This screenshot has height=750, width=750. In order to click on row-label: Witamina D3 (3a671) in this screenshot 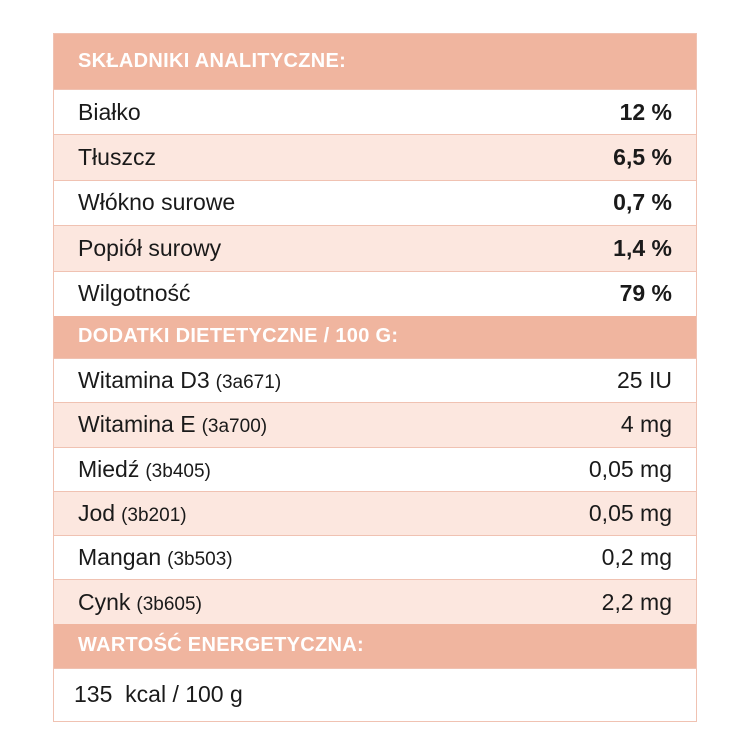, I will do `click(179, 380)`.